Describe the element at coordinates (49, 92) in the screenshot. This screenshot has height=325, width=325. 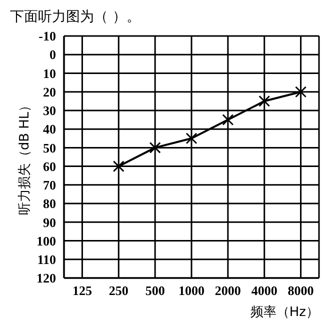
I see `y-tick-label: 20` at that location.